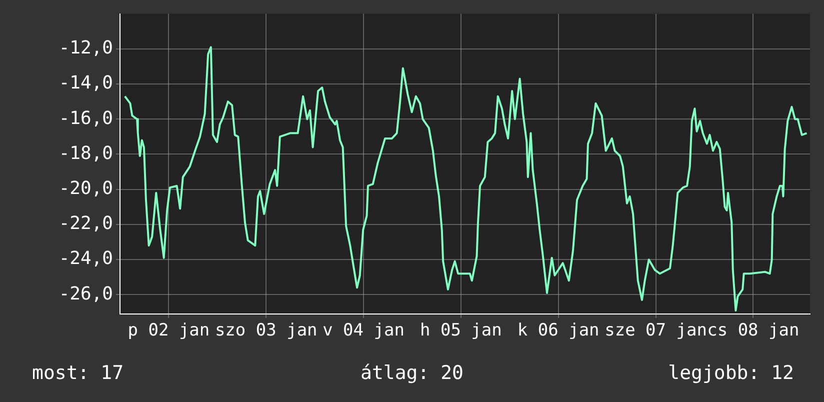  I want to click on x-tick-label: cs 08 jan, so click(753, 330).